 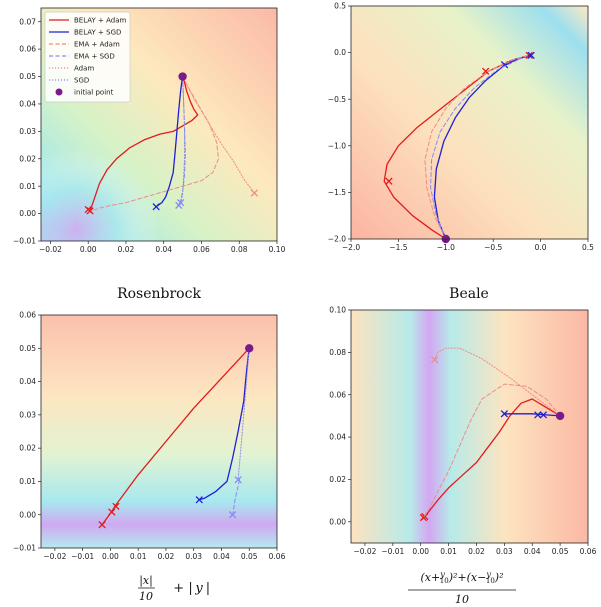 I want to click on legend-label: BELAY + Adam, so click(x=100, y=21).